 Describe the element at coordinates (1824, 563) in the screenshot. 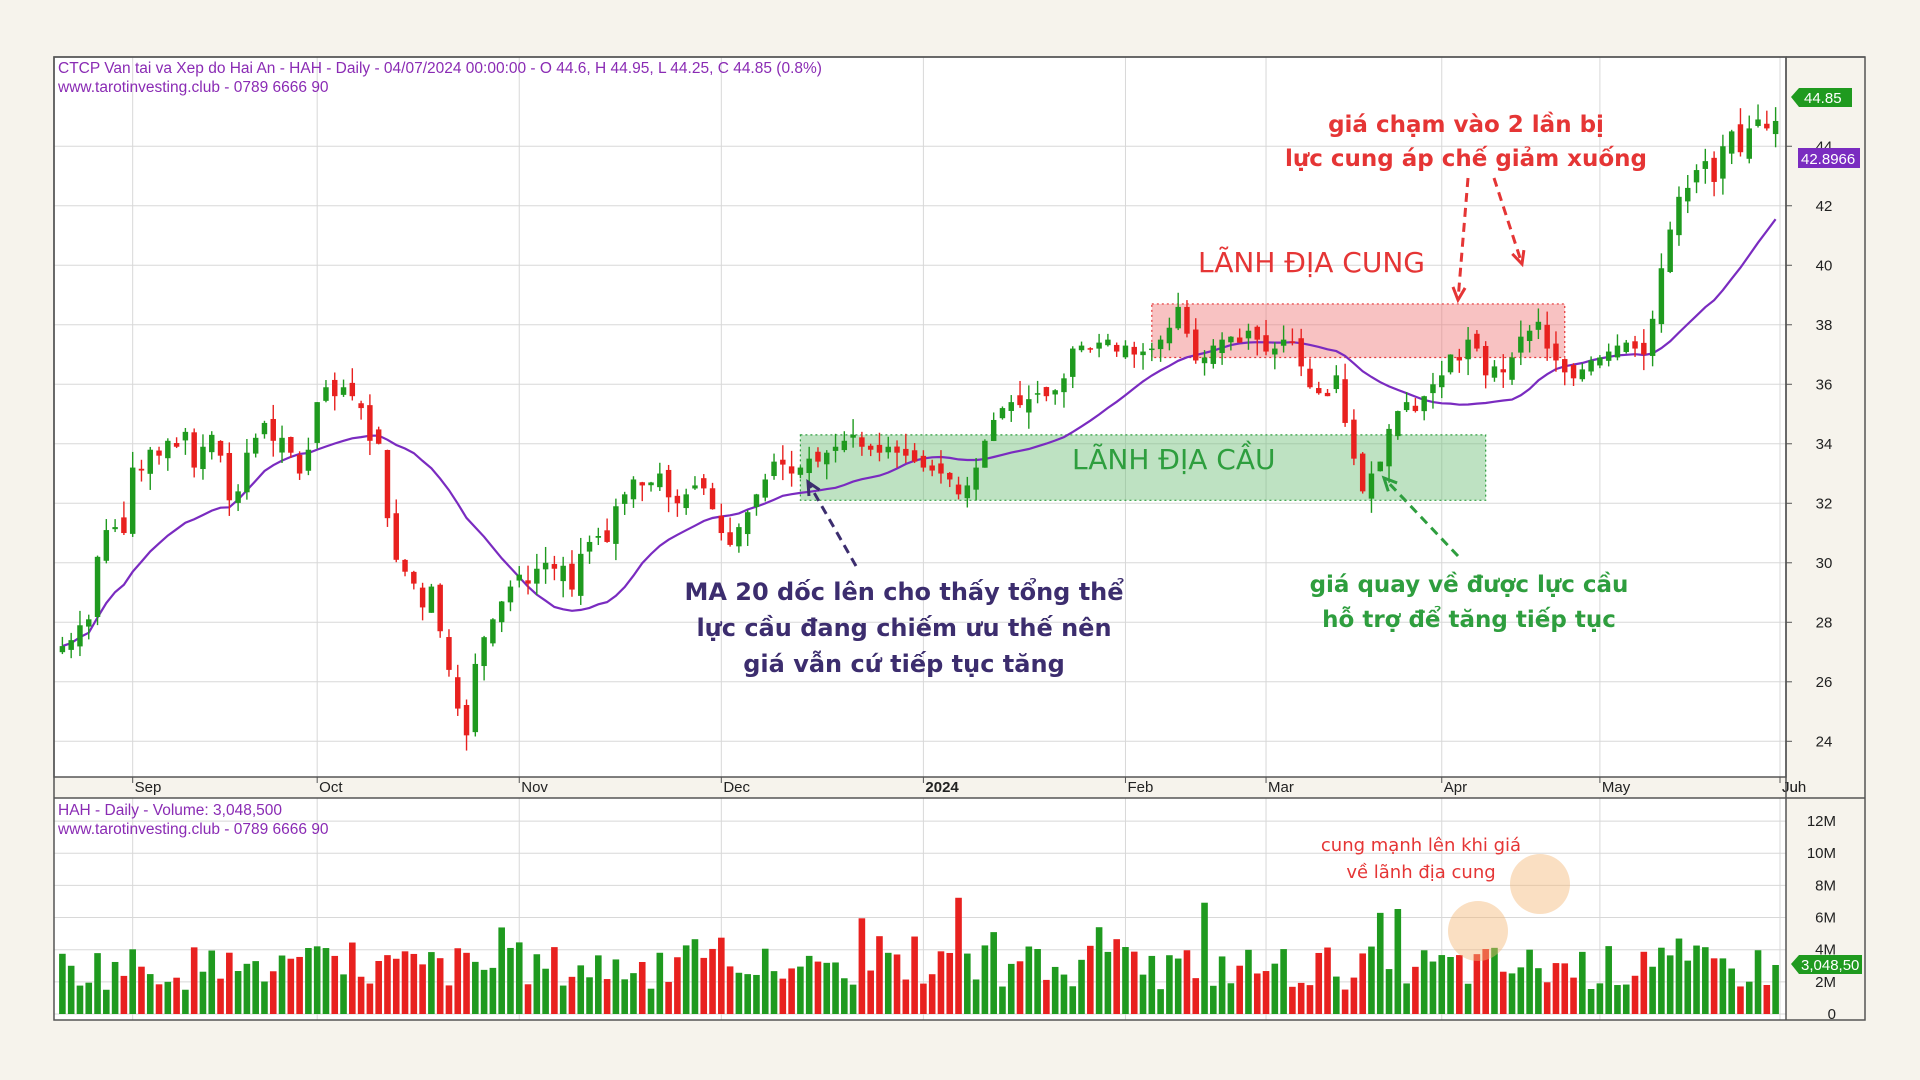

I see `price-tick-label: 30` at that location.